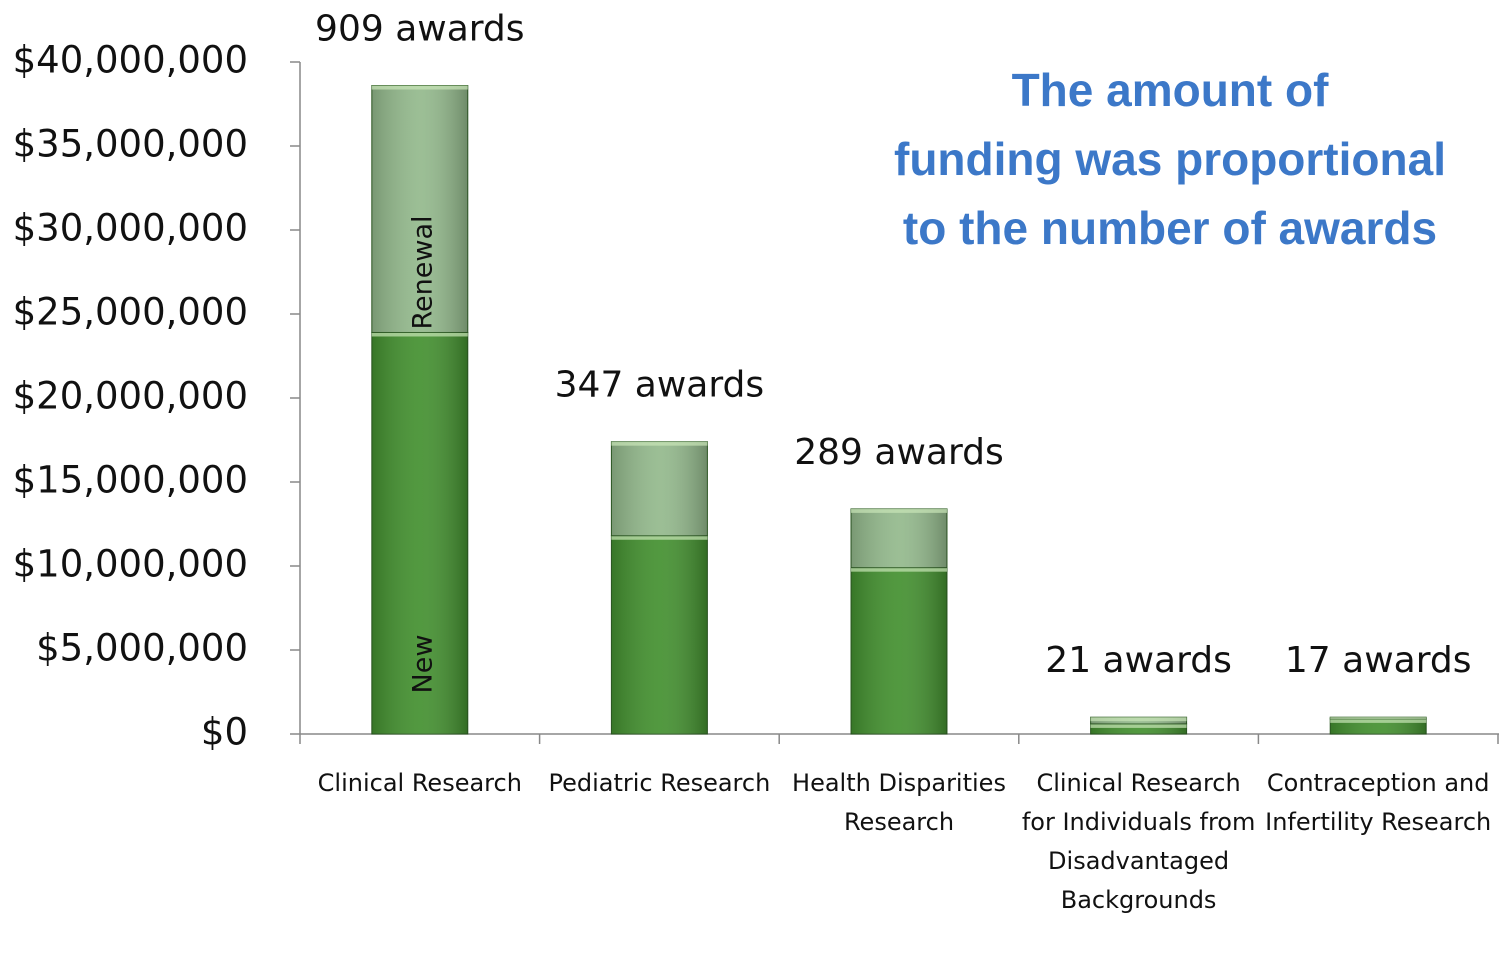  Describe the element at coordinates (659, 783) in the screenshot. I see `x-tick-label: Pediatric Research` at that location.